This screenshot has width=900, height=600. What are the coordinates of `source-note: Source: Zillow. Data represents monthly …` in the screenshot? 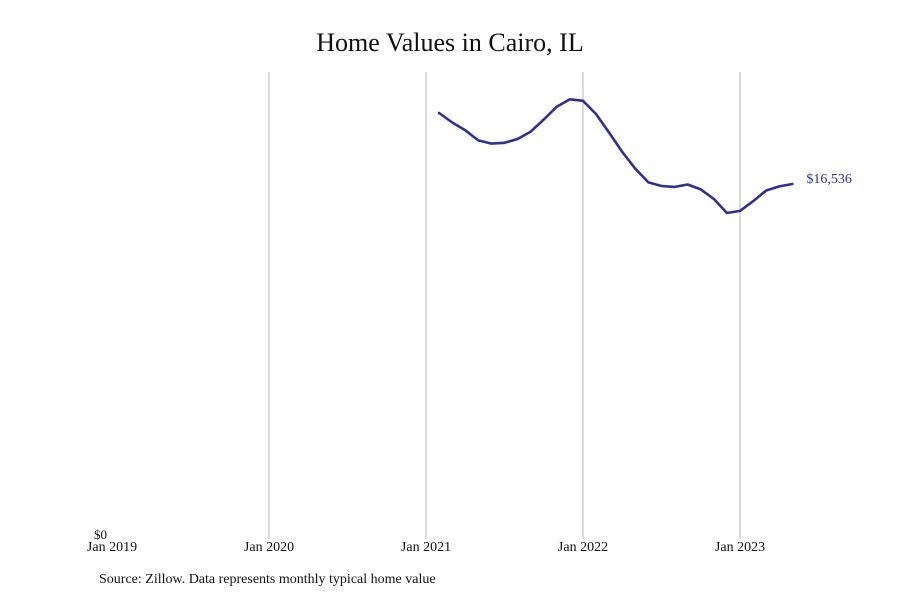 It's located at (267, 579).